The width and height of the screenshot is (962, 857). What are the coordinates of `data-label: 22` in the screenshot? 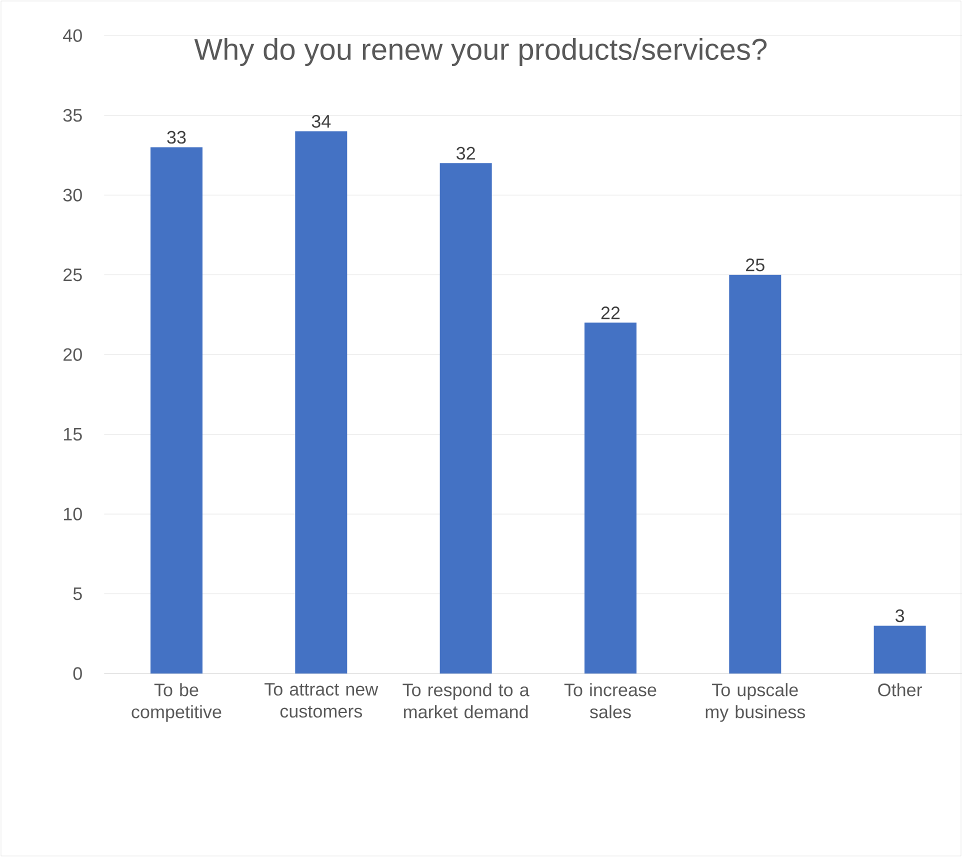 It's located at (610, 313).